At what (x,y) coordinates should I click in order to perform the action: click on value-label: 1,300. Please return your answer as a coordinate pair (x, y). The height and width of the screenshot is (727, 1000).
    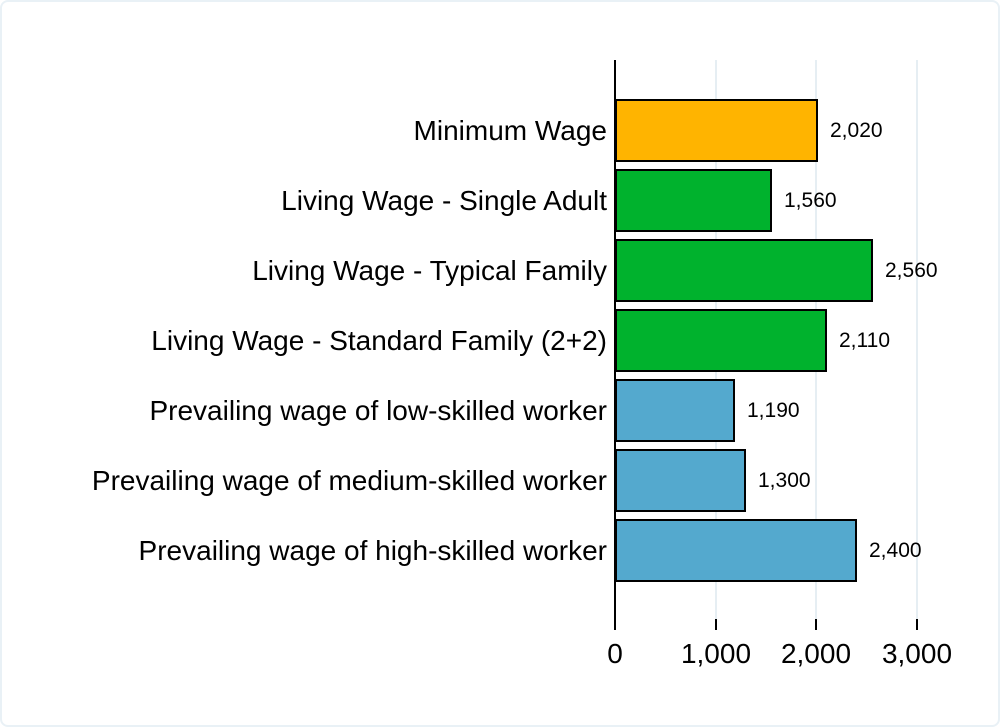
    Looking at the image, I should click on (784, 480).